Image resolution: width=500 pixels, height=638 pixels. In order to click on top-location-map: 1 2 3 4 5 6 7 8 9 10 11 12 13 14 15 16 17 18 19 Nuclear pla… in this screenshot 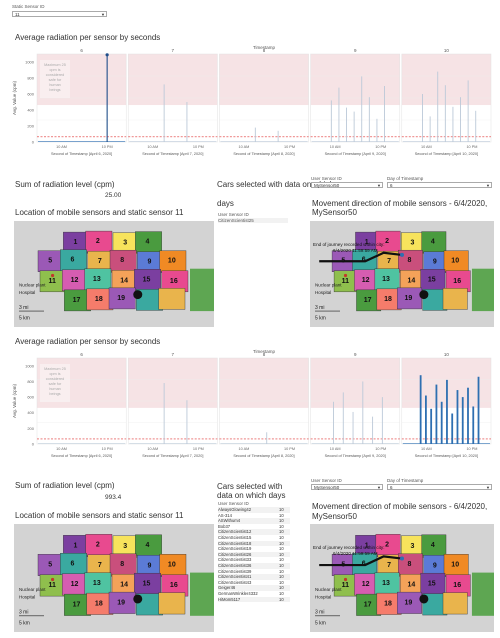, I will do `click(114, 274)`.